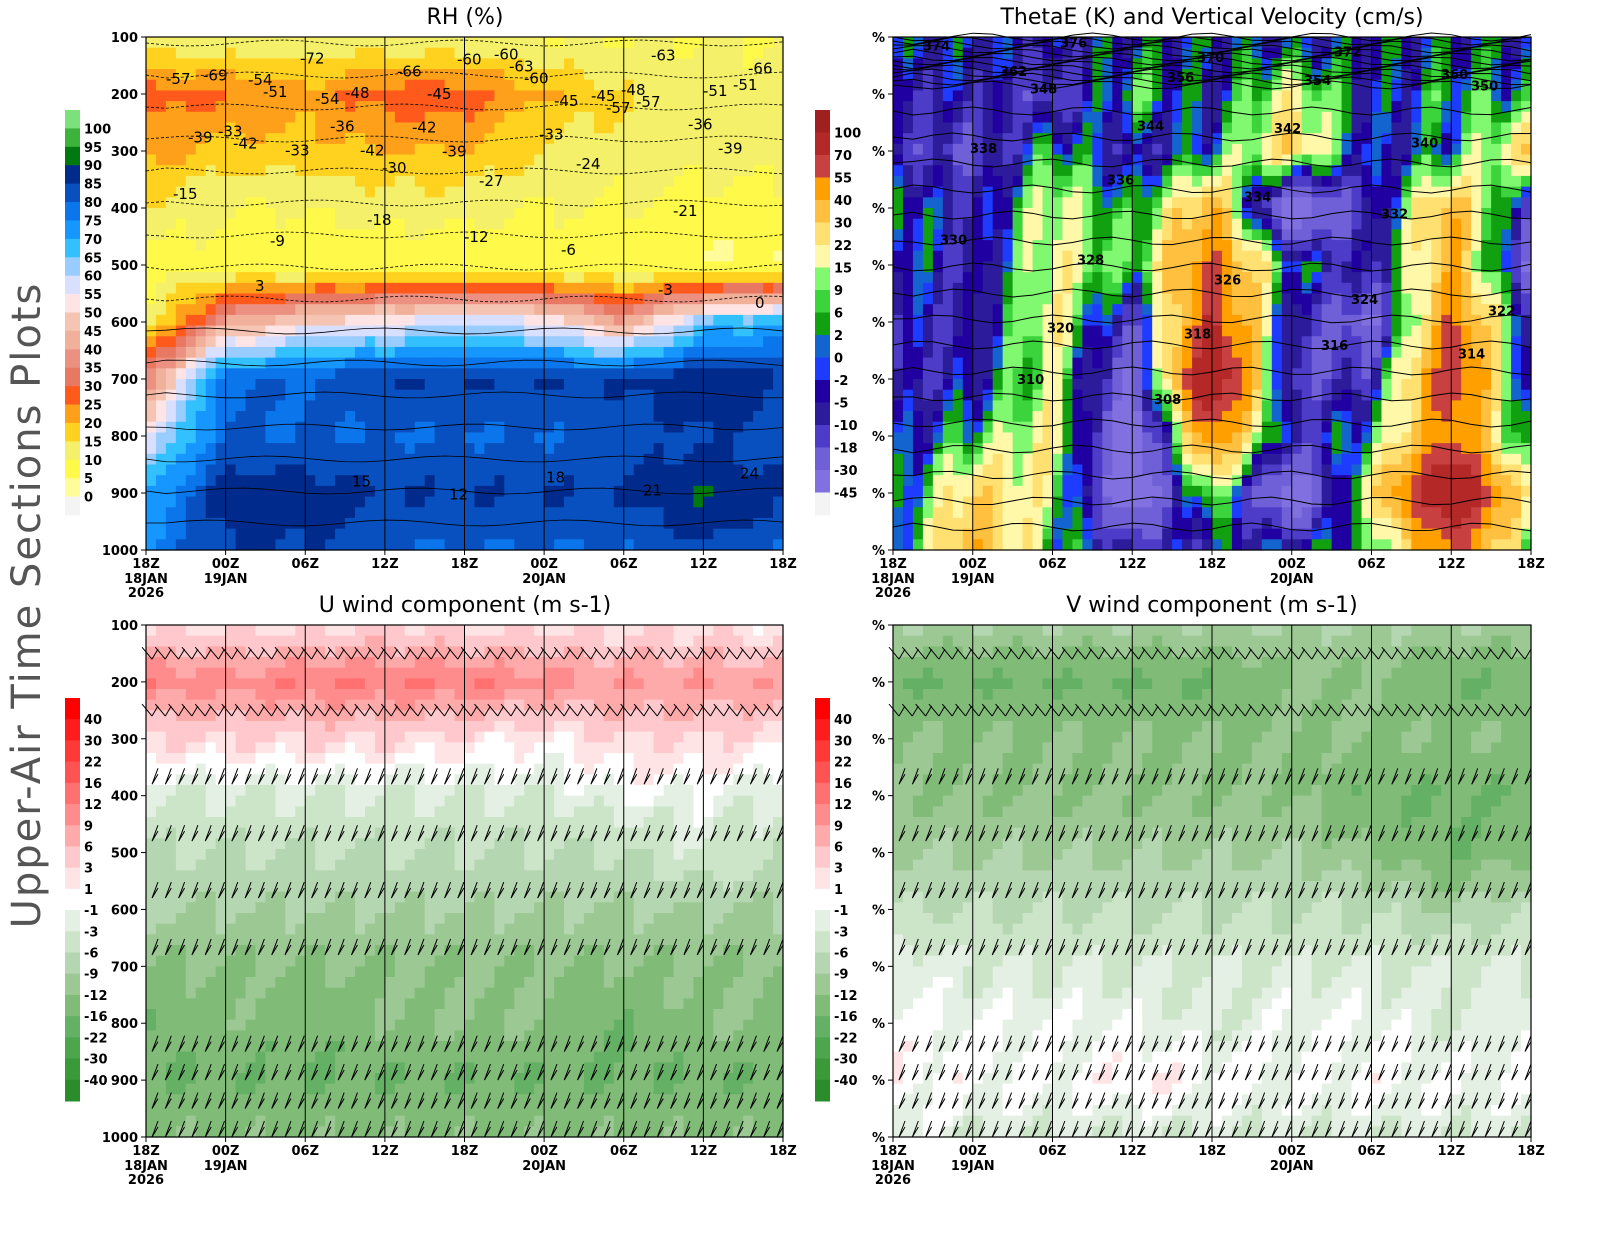  What do you see at coordinates (555, 478) in the screenshot?
I see `temperature-contour-label: 18` at bounding box center [555, 478].